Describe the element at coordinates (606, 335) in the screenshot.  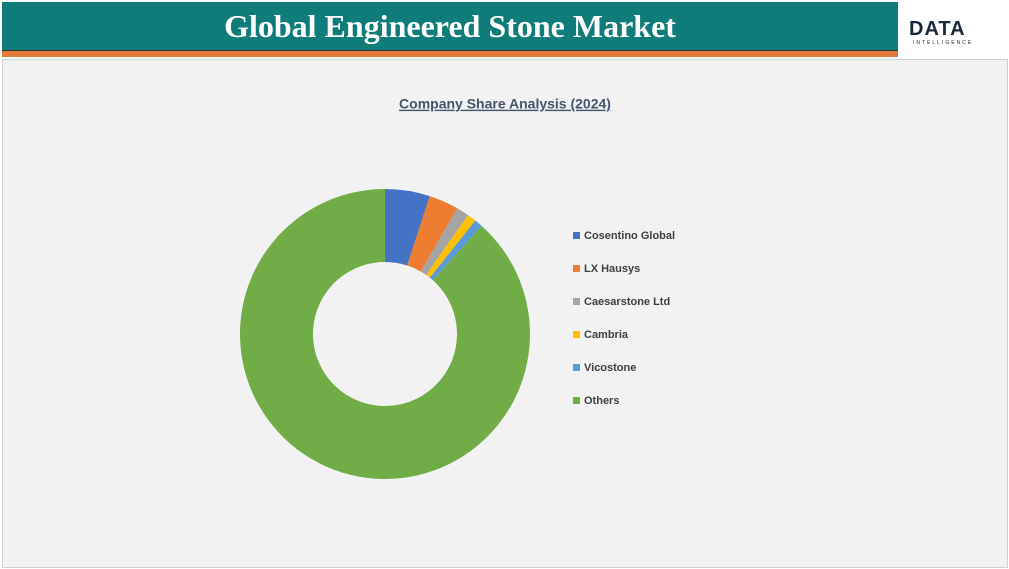
I see `legend-label: Cambria` at that location.